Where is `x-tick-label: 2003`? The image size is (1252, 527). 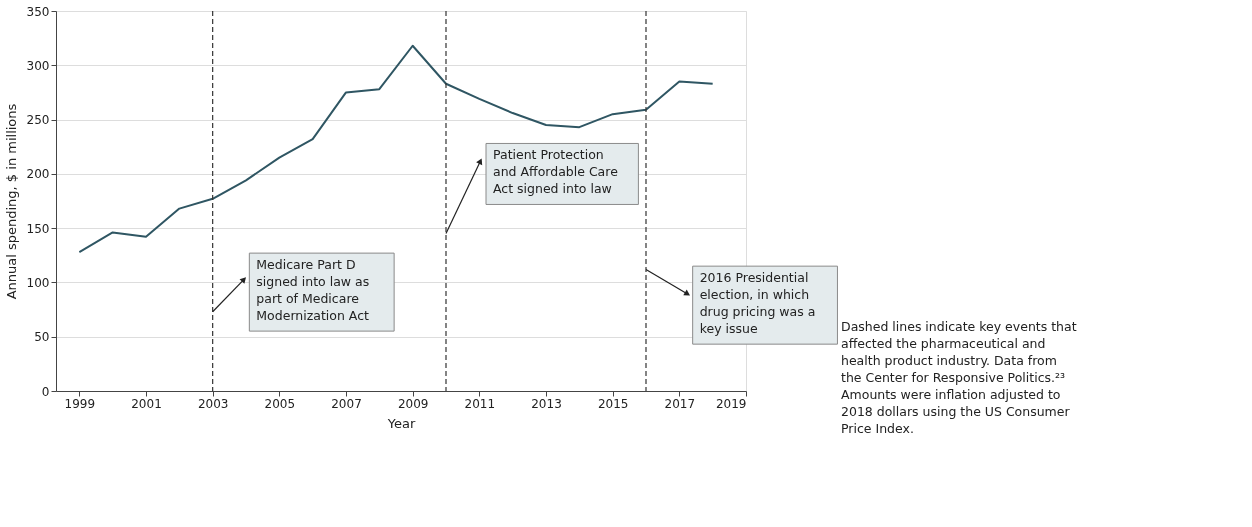 x-tick-label: 2003 is located at coordinates (213, 403).